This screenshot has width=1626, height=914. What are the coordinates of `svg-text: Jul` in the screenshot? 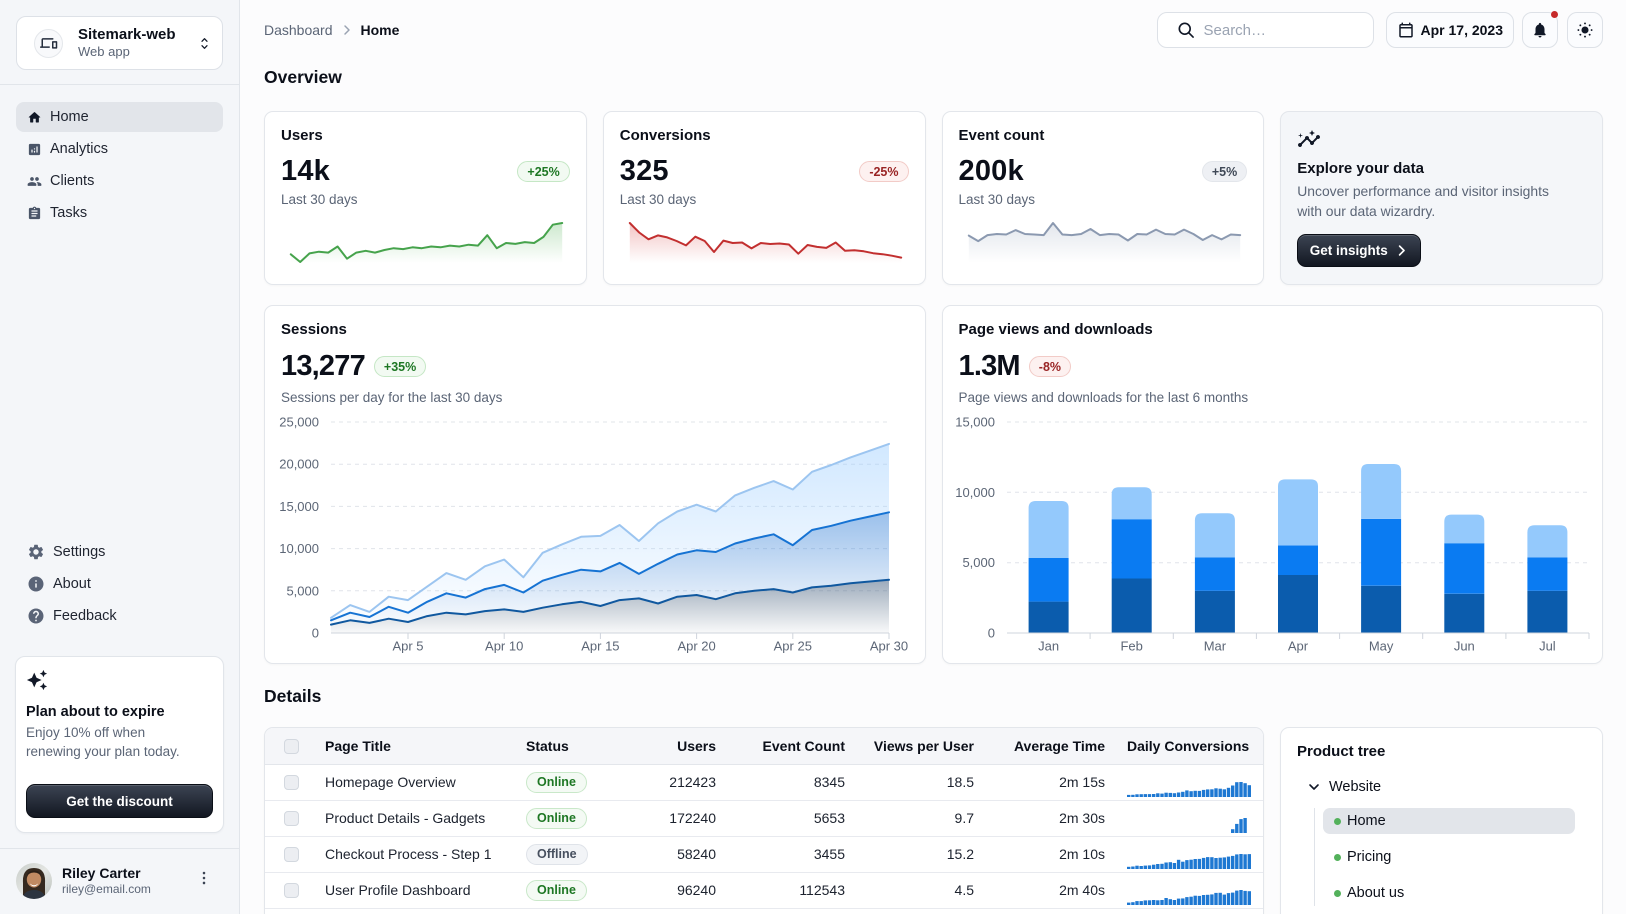 It's located at (1547, 646).